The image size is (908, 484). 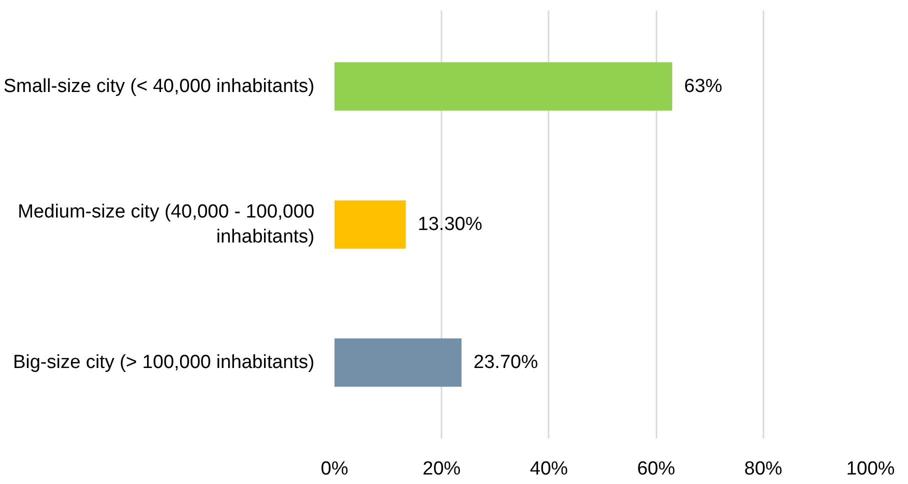 What do you see at coordinates (506, 363) in the screenshot?
I see `data-label: 23.70%` at bounding box center [506, 363].